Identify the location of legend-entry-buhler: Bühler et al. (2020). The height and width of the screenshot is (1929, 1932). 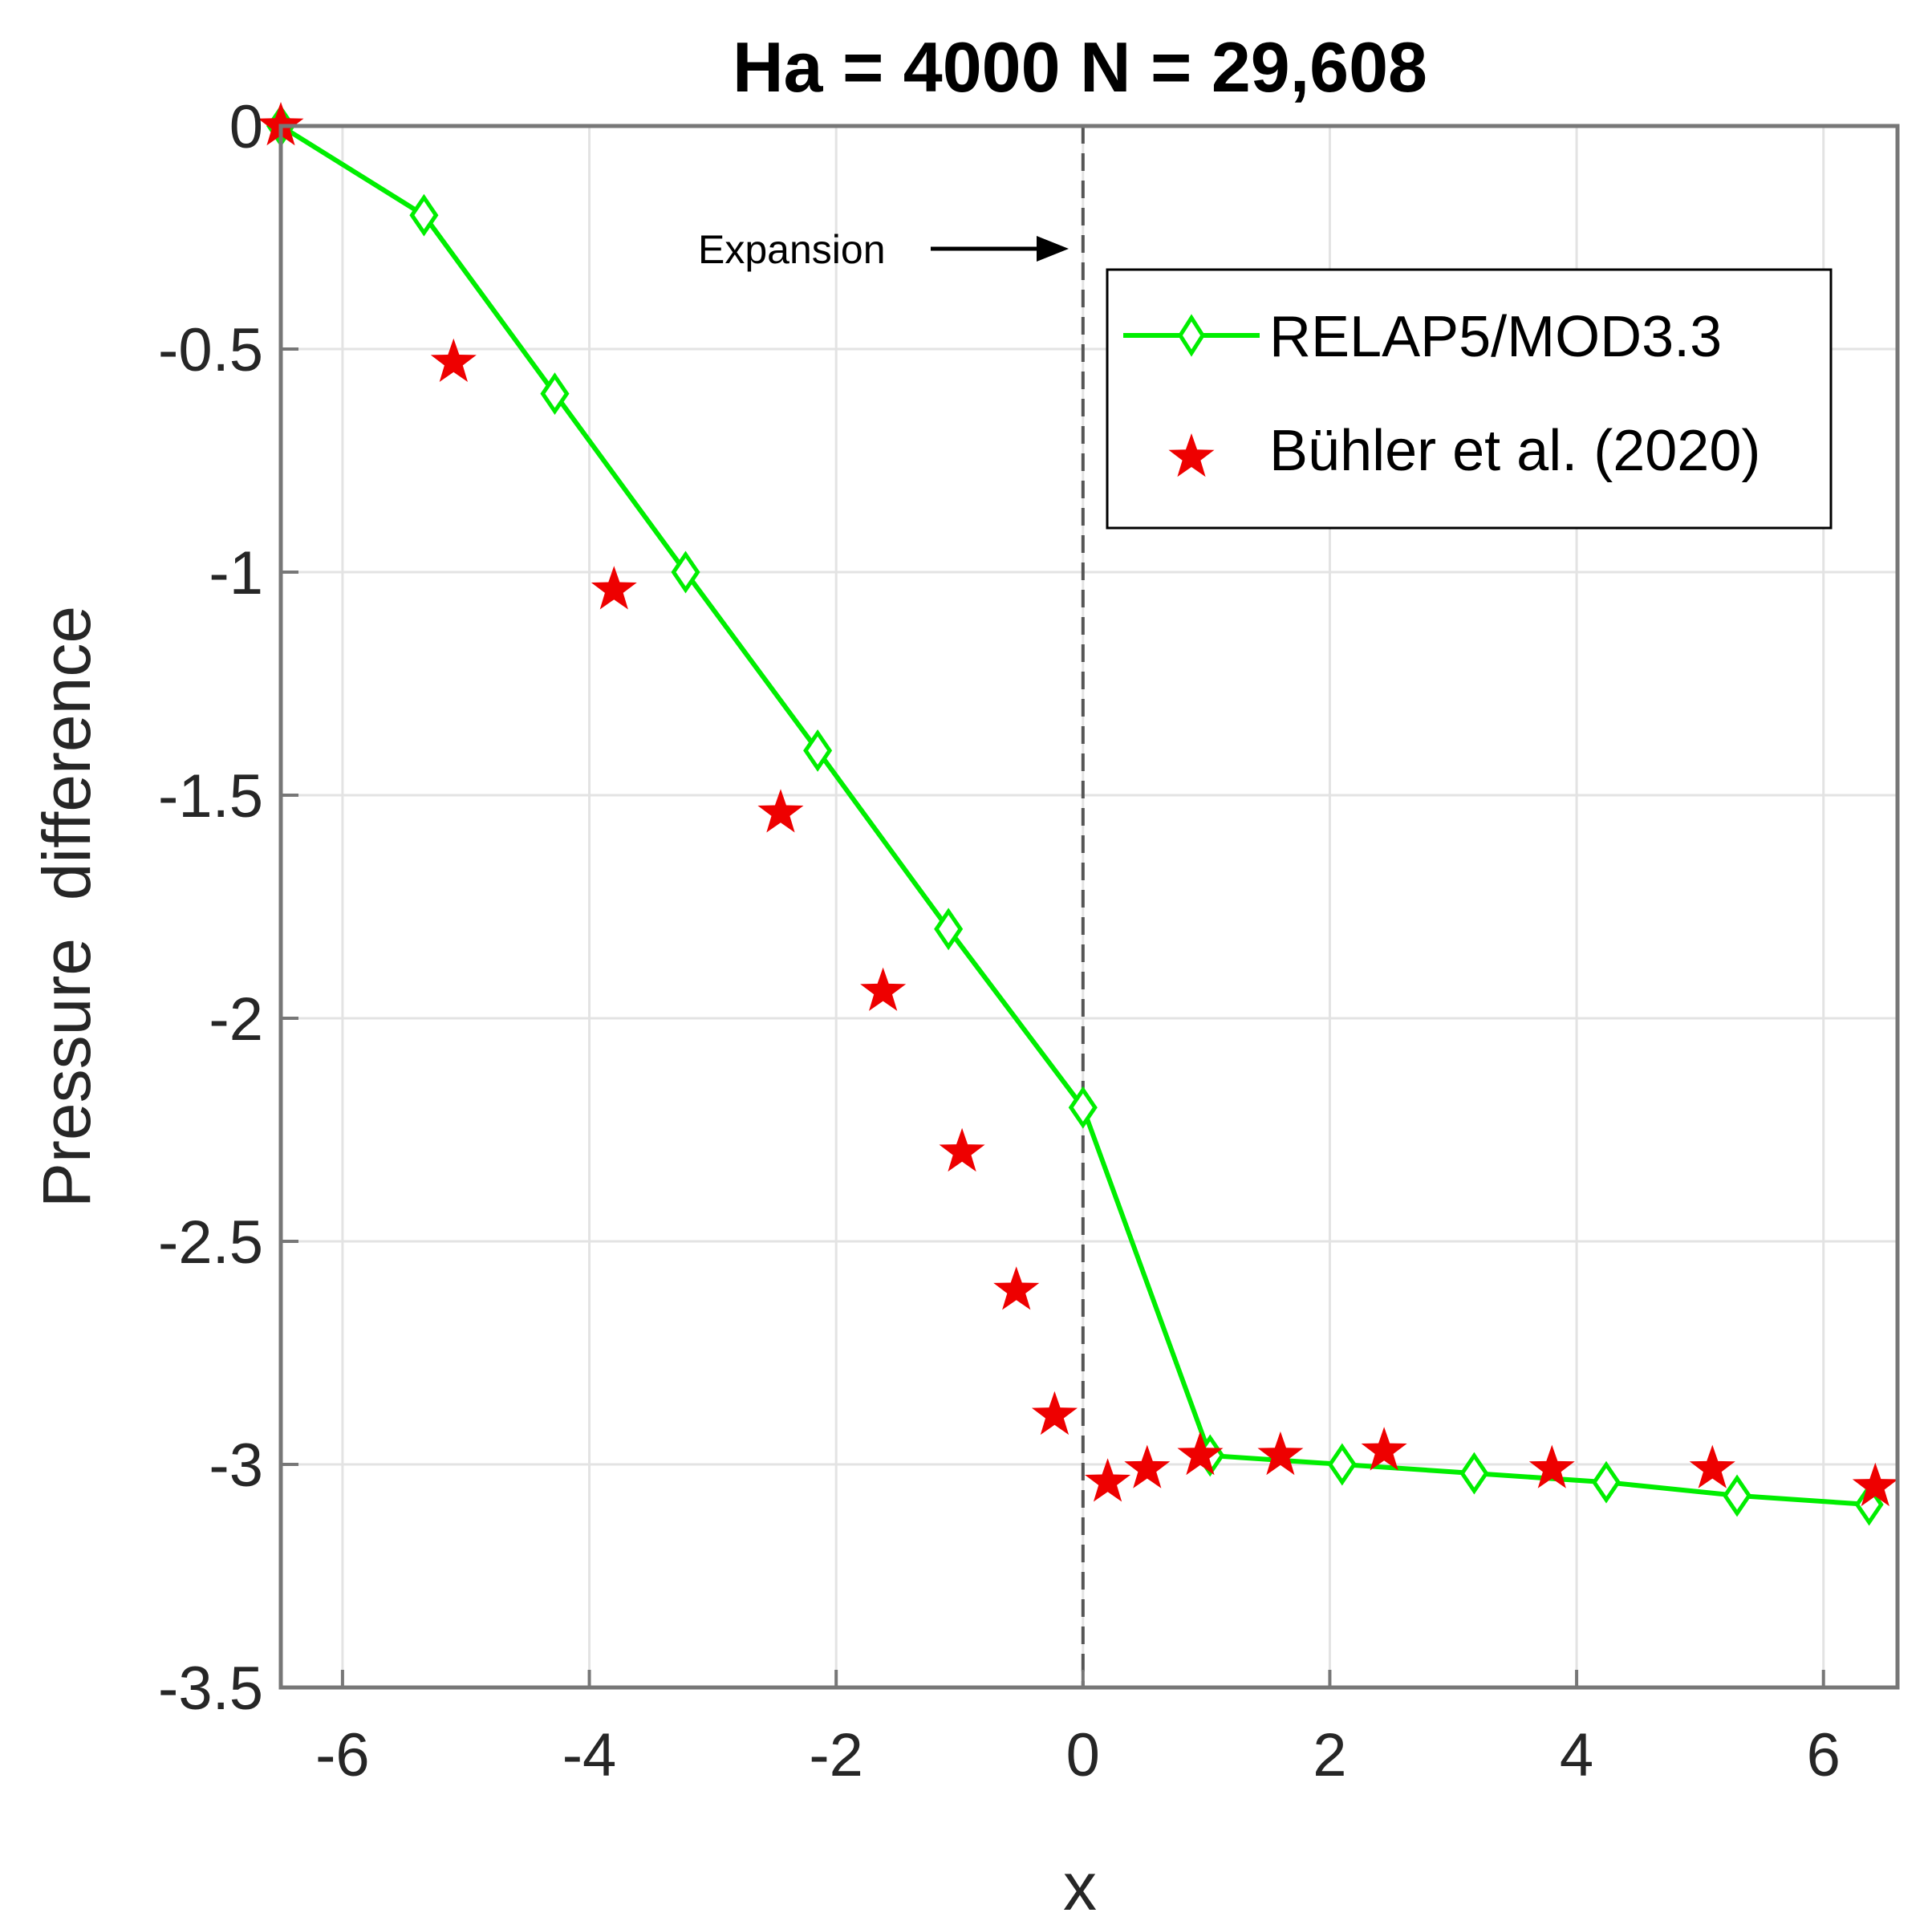
(1464, 451).